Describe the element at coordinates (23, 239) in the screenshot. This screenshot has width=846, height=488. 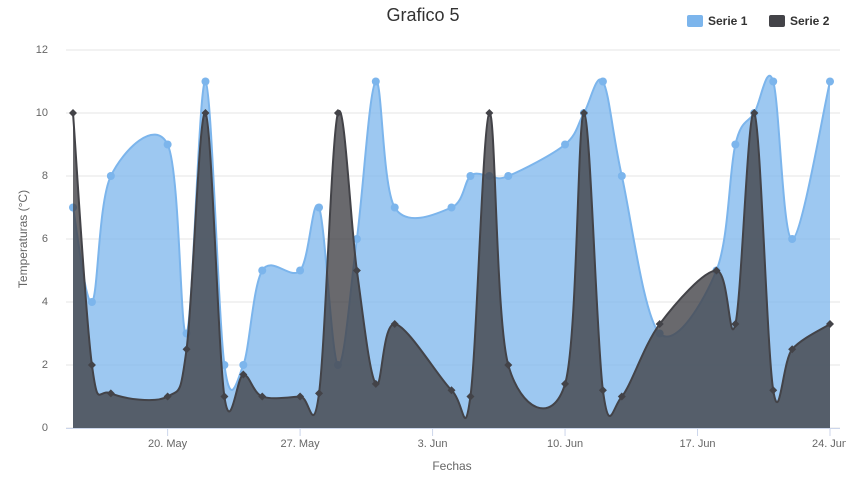
I see `y-axis-title: Temperaturas (°C)` at that location.